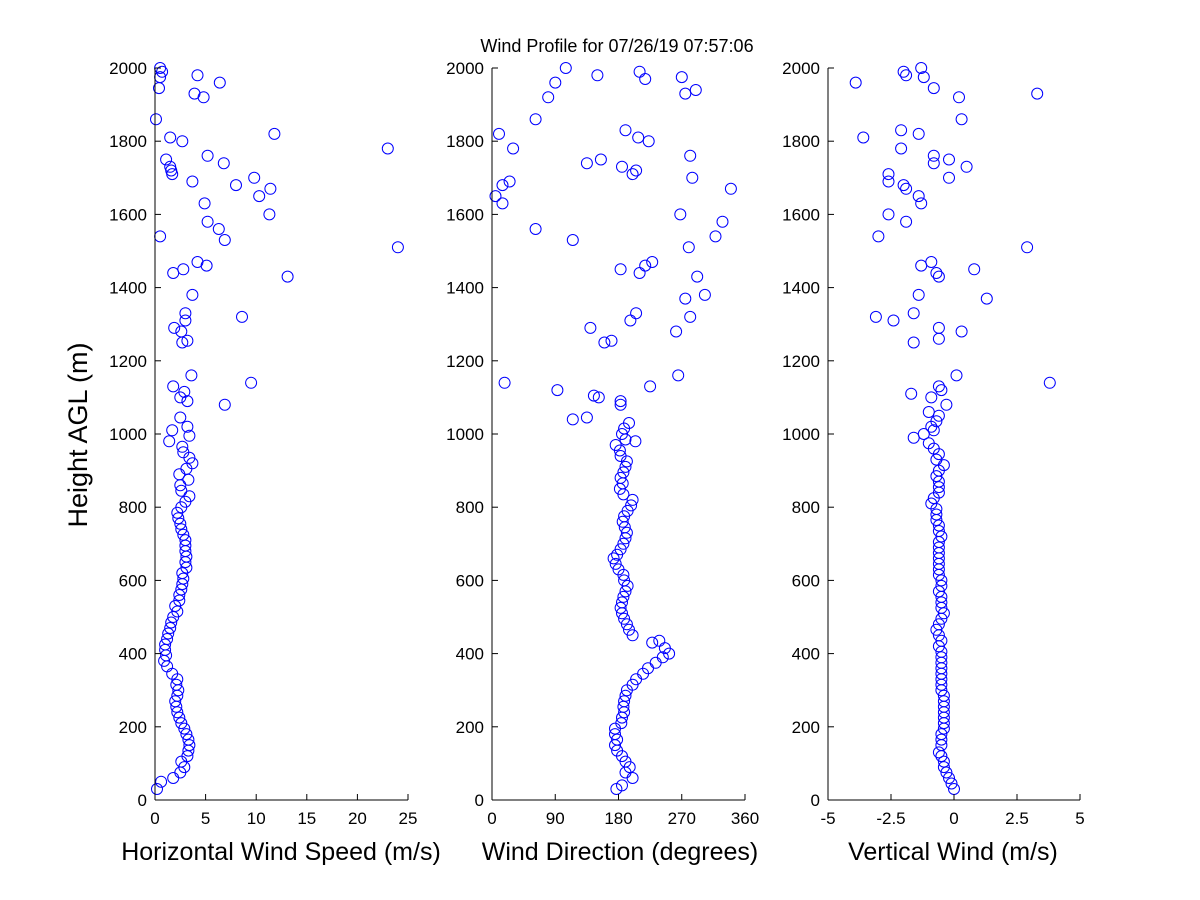  Describe the element at coordinates (470, 654) in the screenshot. I see `direction-y-tick-label: 400` at that location.